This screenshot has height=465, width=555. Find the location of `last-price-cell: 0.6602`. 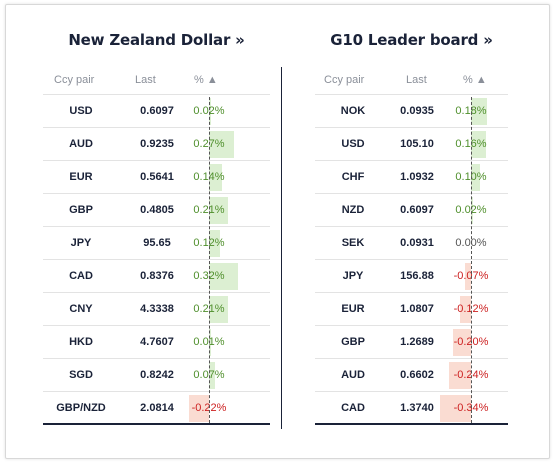

last-price-cell: 0.6602 is located at coordinates (417, 375).